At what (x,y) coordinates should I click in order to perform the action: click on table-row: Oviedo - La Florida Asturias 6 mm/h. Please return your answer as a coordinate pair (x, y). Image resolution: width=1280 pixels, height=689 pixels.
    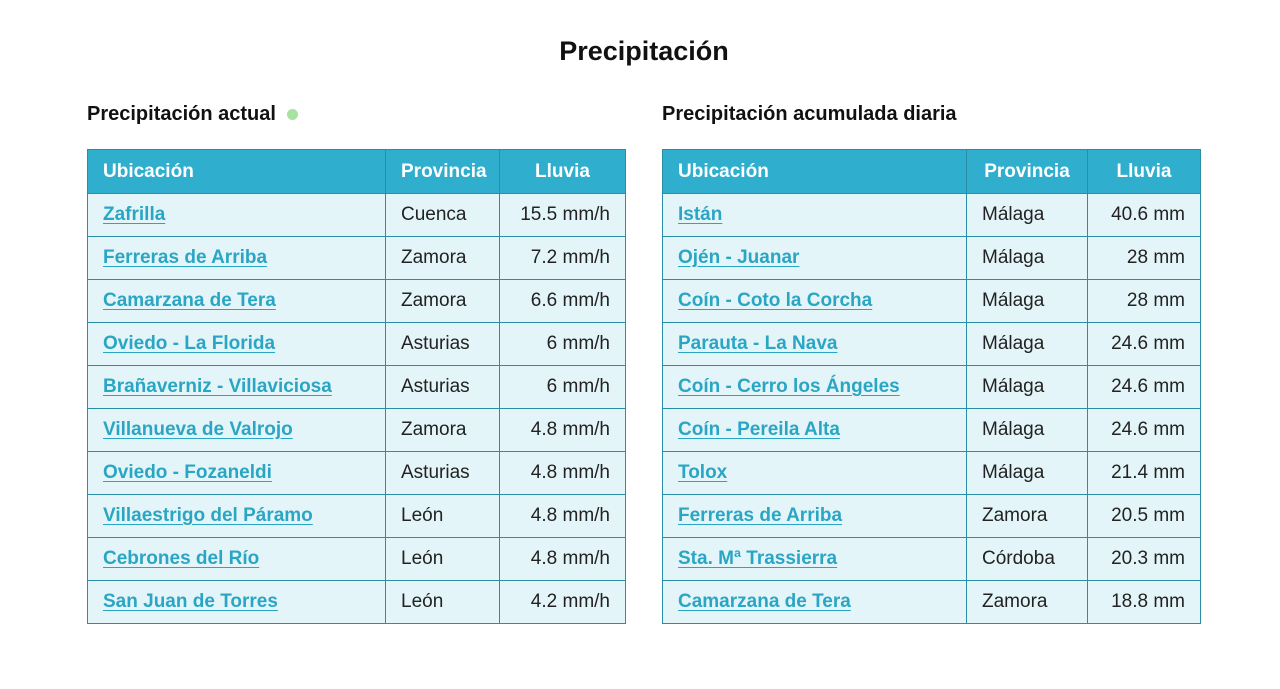
    Looking at the image, I should click on (356, 344).